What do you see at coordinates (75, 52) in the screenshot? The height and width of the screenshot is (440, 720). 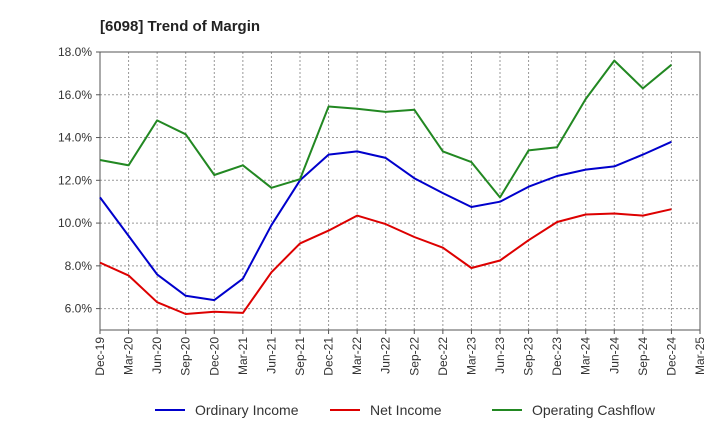 I see `y-tick-label: 18.0%` at bounding box center [75, 52].